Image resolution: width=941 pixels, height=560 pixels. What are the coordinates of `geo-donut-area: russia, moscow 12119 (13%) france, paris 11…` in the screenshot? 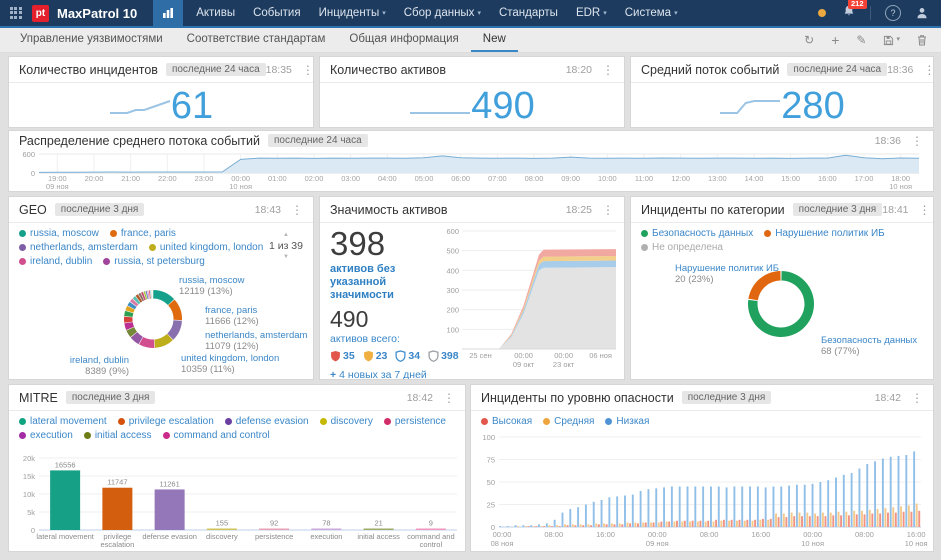 It's located at (161, 323).